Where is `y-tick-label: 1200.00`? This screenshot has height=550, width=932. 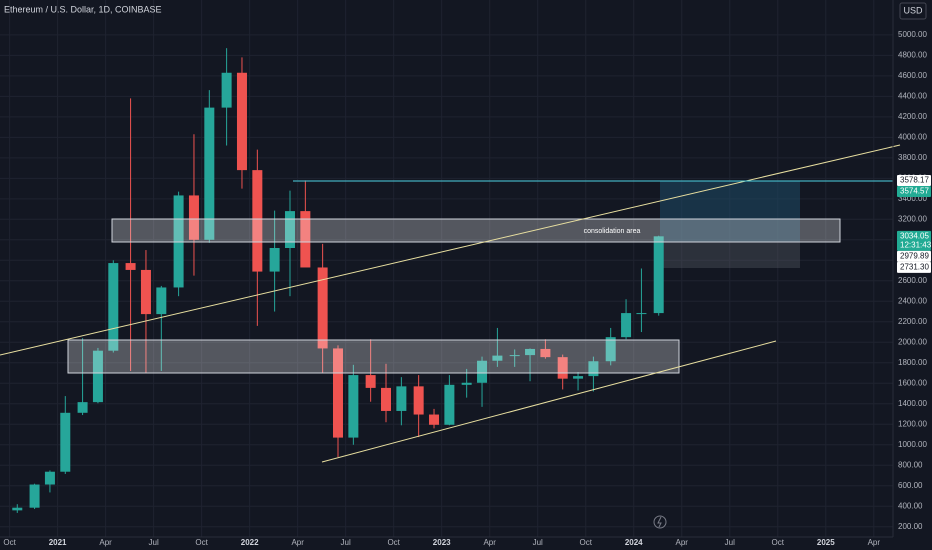 y-tick-label: 1200.00 is located at coordinates (912, 423).